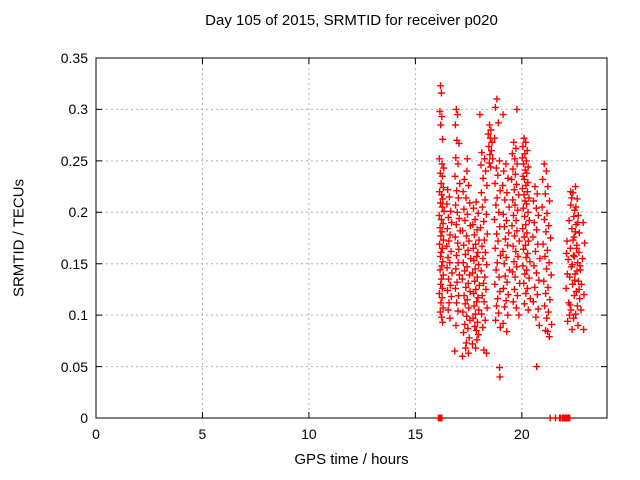 The image size is (640, 480). I want to click on x-tick-label: 20, so click(522, 434).